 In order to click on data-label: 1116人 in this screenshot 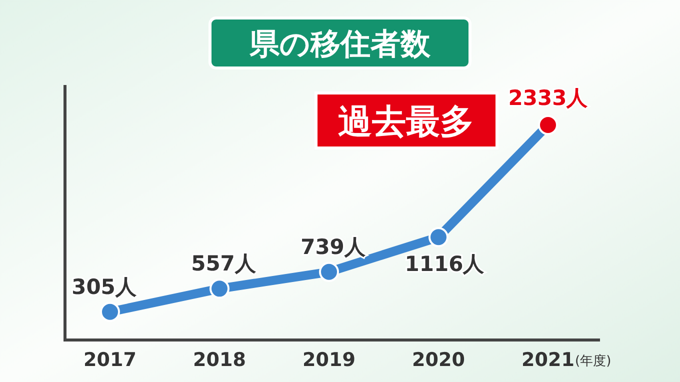, I will do `click(445, 264)`.